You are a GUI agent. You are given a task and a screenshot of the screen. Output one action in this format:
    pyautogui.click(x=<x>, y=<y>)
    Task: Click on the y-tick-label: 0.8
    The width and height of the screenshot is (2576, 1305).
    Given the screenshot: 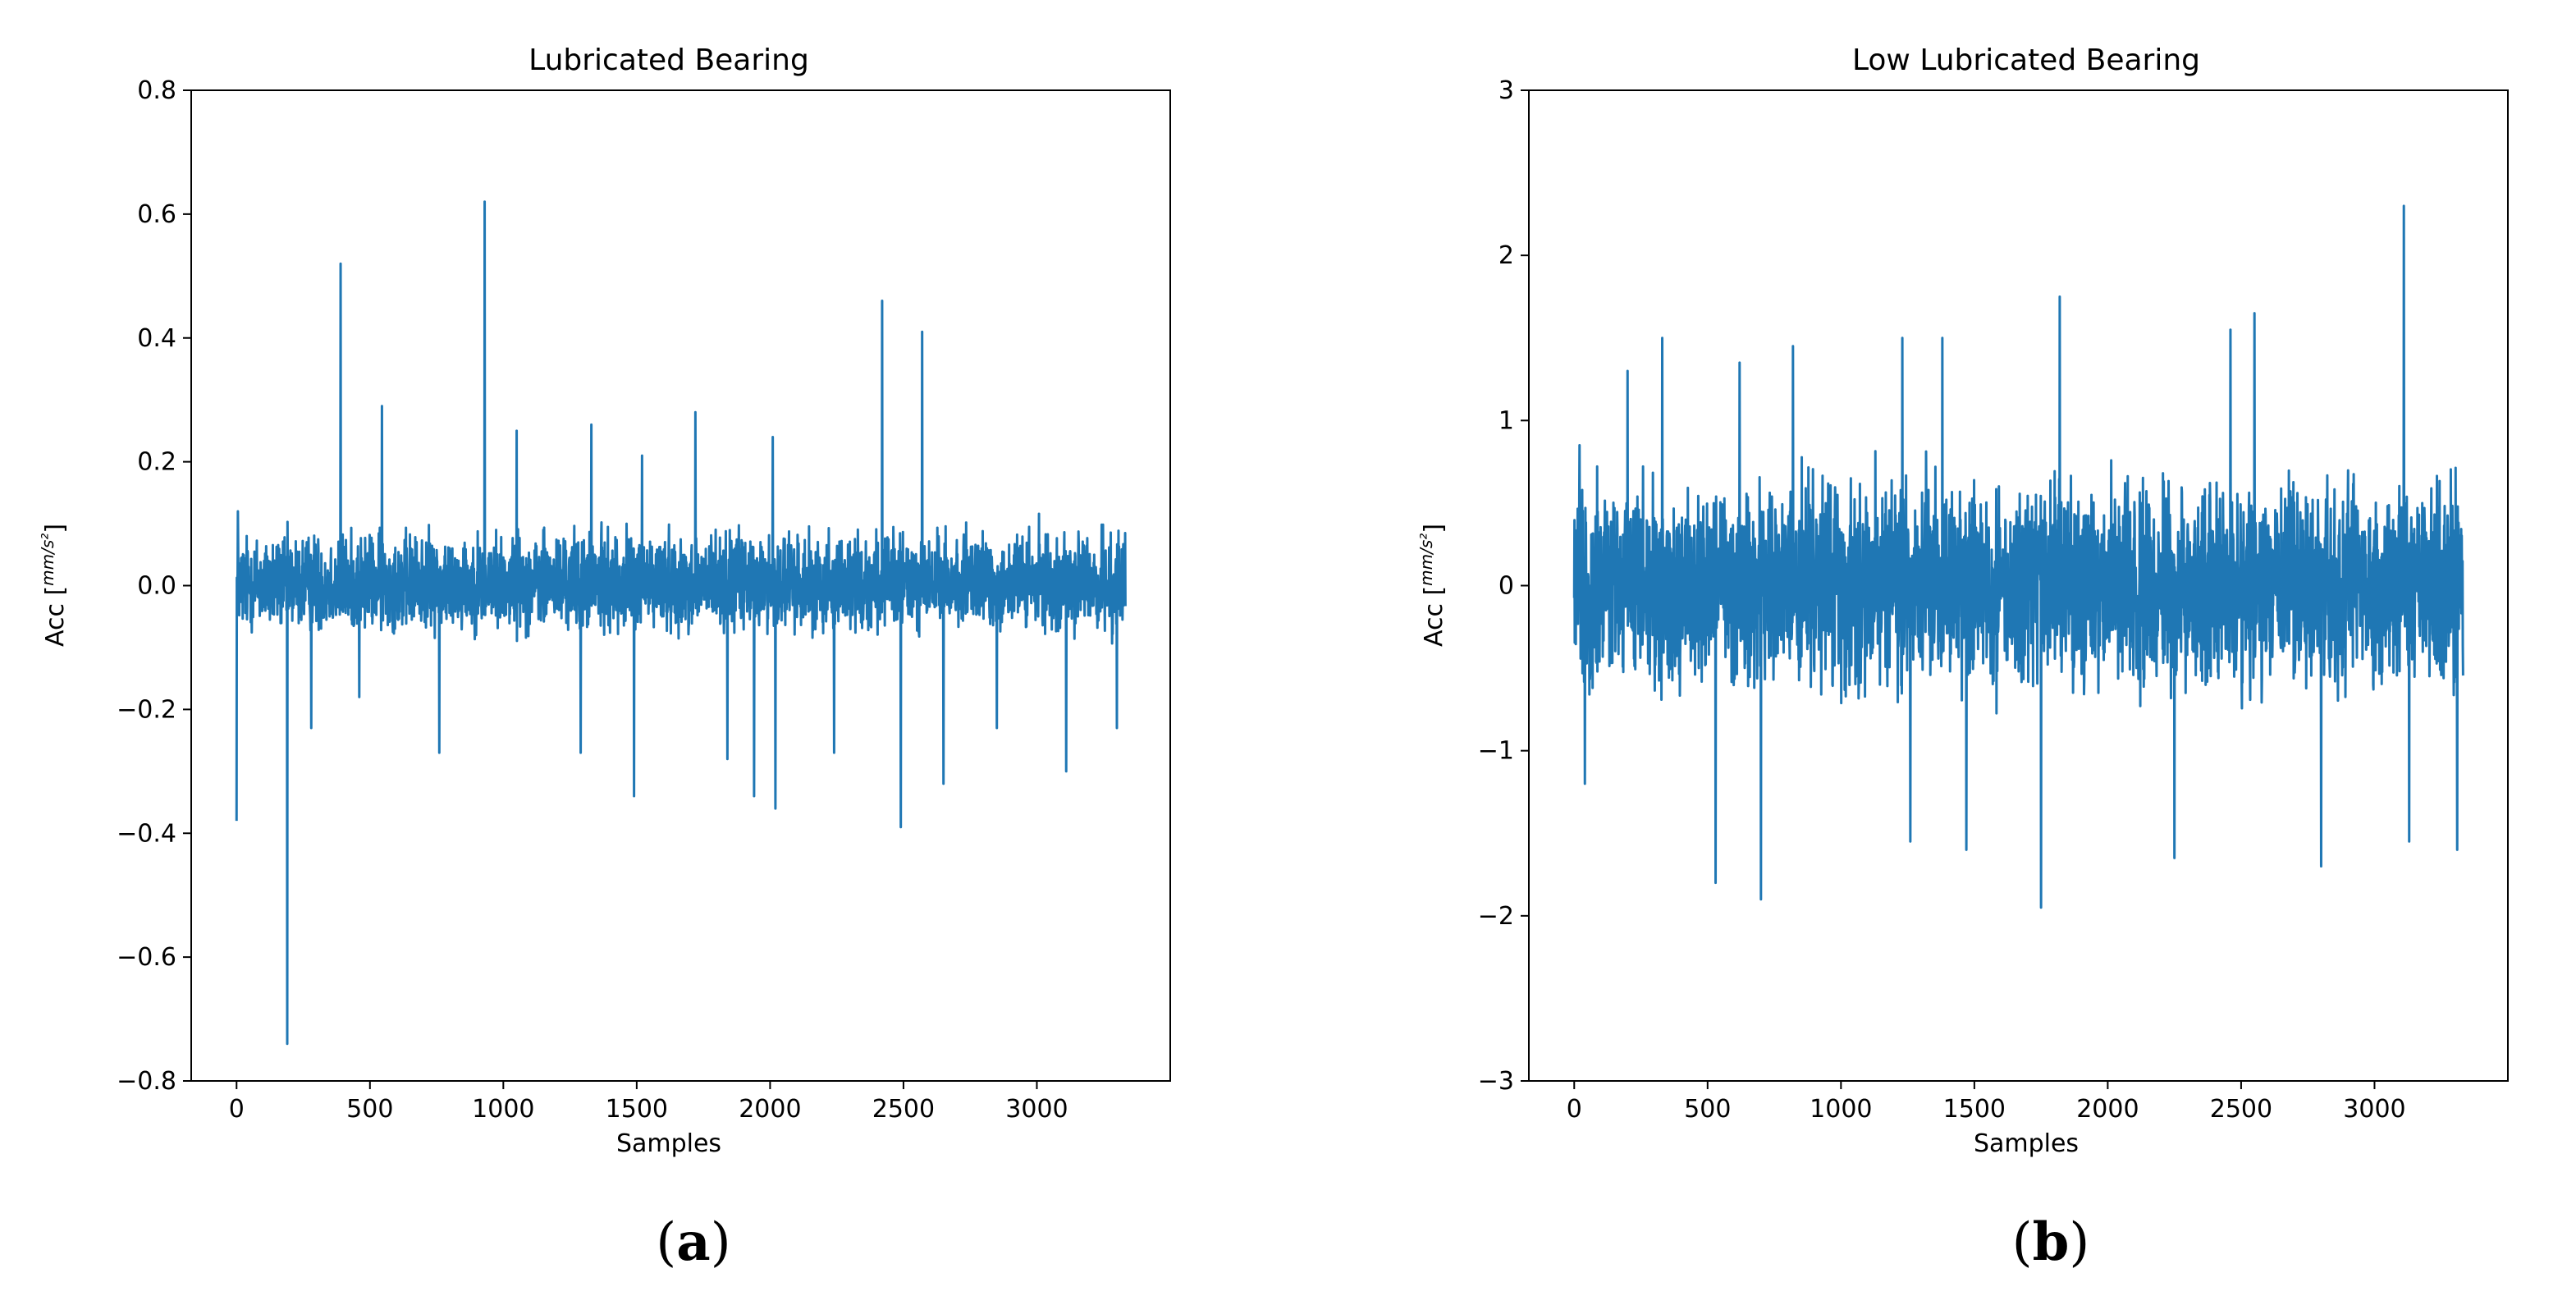 What is the action you would take?
    pyautogui.click(x=156, y=91)
    